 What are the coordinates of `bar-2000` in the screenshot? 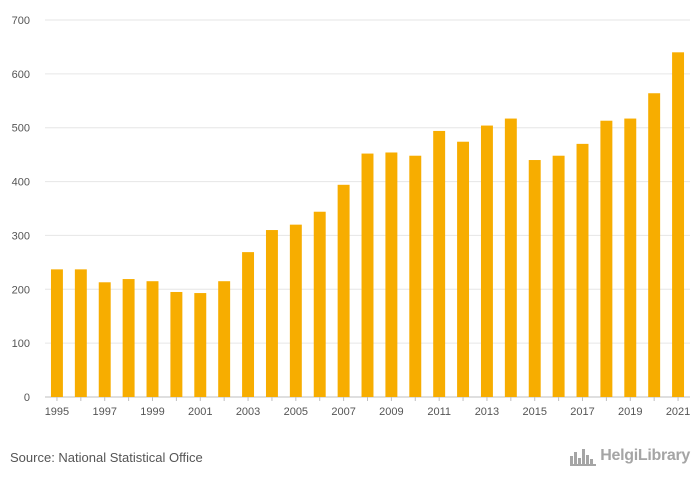 It's located at (176, 344).